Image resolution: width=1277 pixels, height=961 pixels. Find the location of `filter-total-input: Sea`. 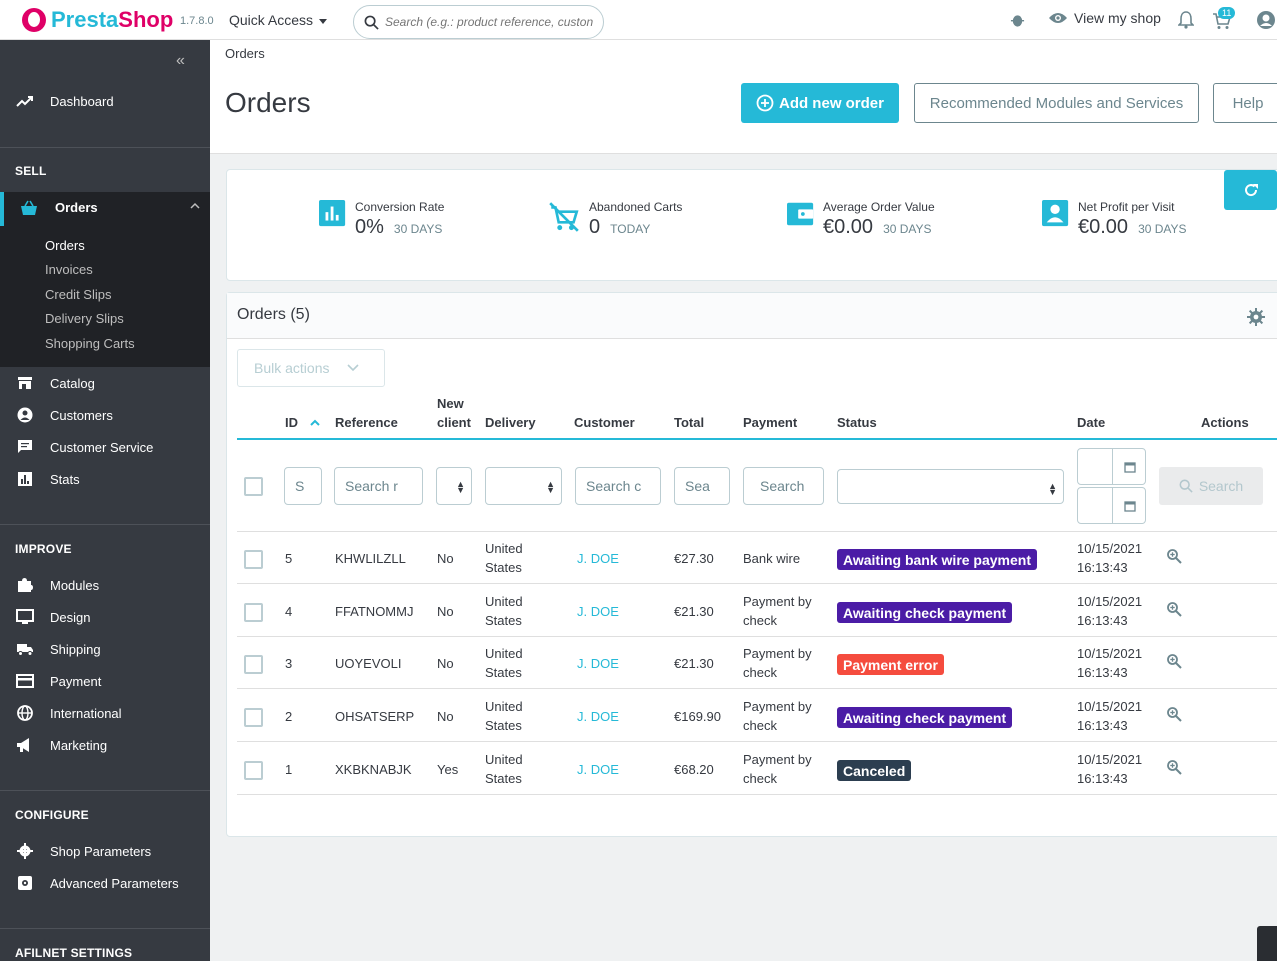

filter-total-input: Sea is located at coordinates (702, 486).